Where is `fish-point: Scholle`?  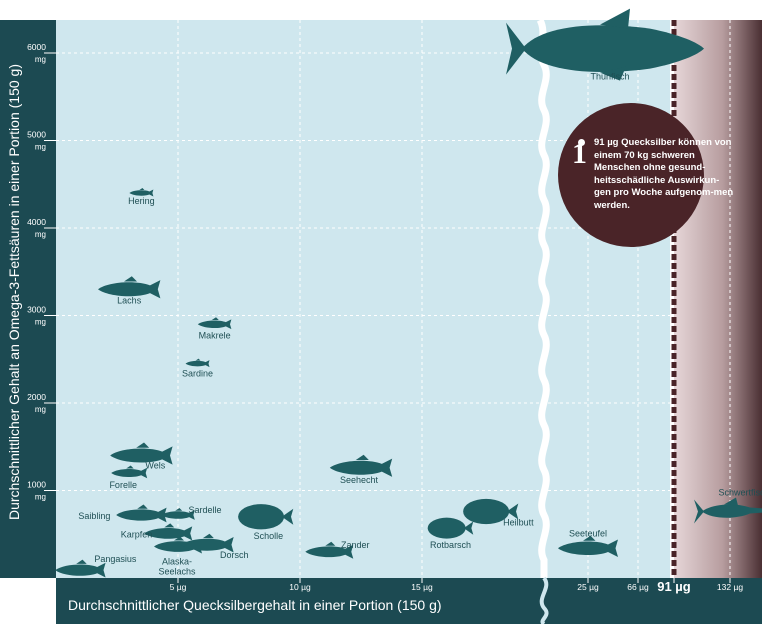
fish-point: Scholle is located at coordinates (266, 522).